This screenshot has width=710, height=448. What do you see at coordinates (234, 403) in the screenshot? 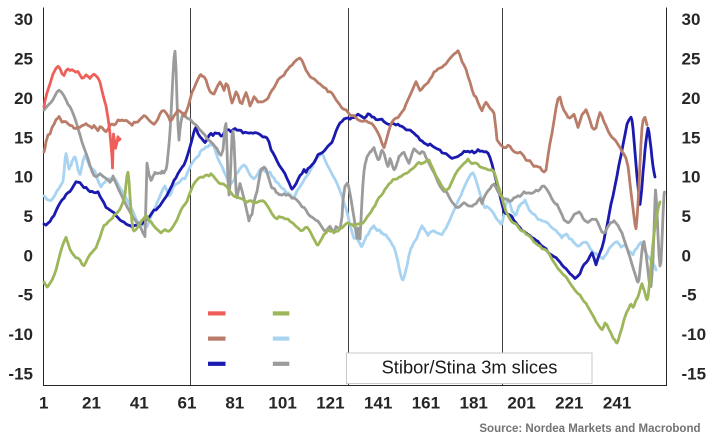
I see `svg-text: 81` at bounding box center [234, 403].